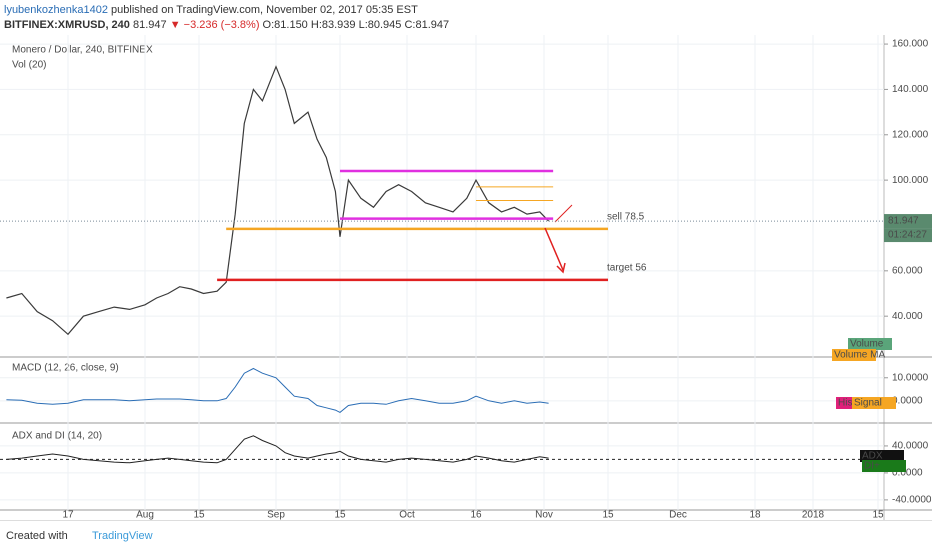  I want to click on brand: TradingView, so click(122, 536).